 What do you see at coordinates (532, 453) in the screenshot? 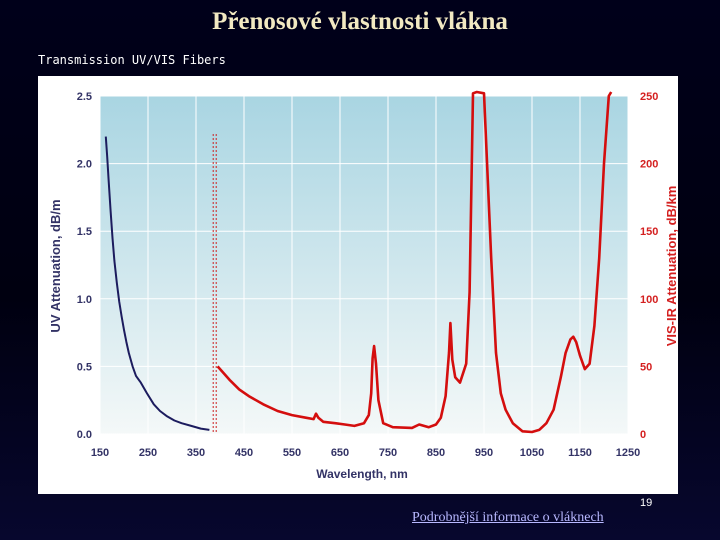
I see `x-tick-label: 1050` at bounding box center [532, 453].